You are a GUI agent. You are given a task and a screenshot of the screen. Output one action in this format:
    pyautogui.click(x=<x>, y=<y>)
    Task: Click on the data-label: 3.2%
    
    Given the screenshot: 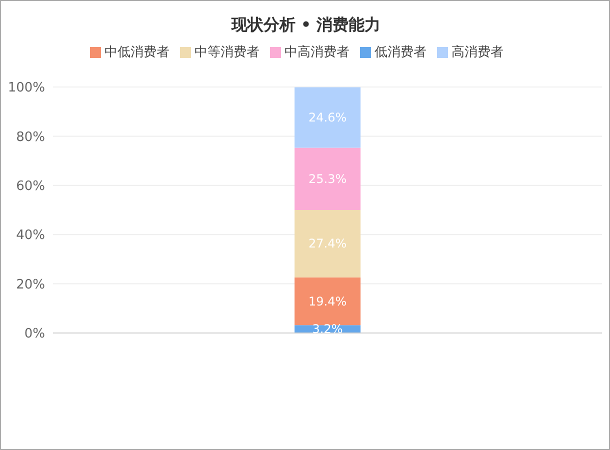 What is the action you would take?
    pyautogui.click(x=327, y=329)
    